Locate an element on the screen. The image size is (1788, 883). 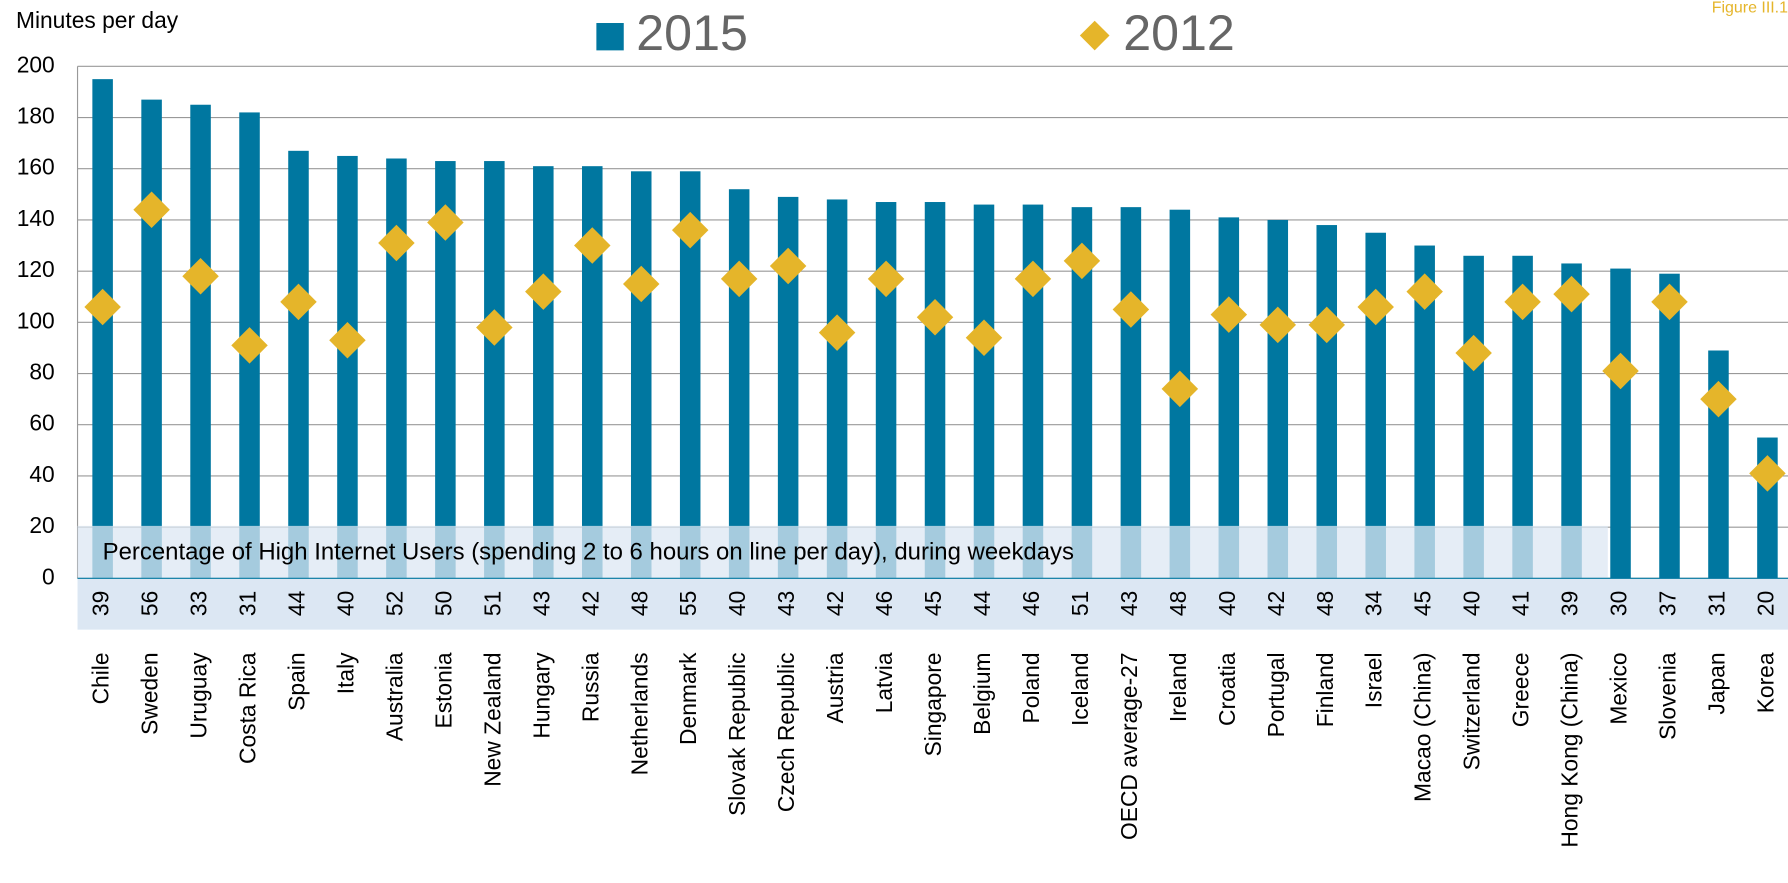
percent-label: 46 is located at coordinates (884, 603).